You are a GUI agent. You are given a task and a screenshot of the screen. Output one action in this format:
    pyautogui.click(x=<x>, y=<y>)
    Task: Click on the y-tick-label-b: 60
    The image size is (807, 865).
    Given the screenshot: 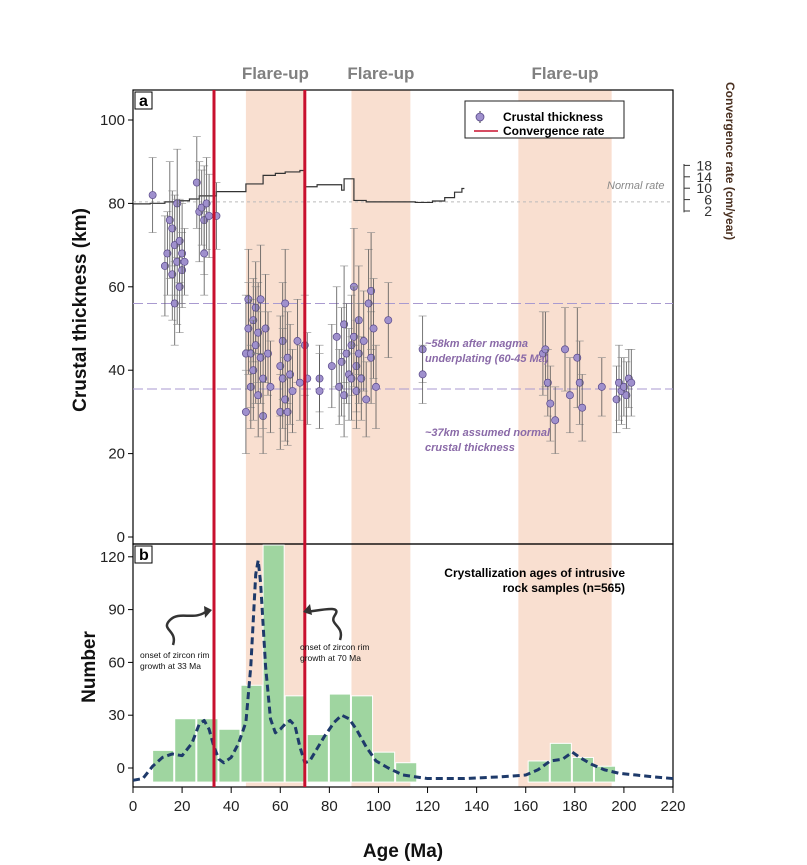 What is the action you would take?
    pyautogui.click(x=116, y=662)
    